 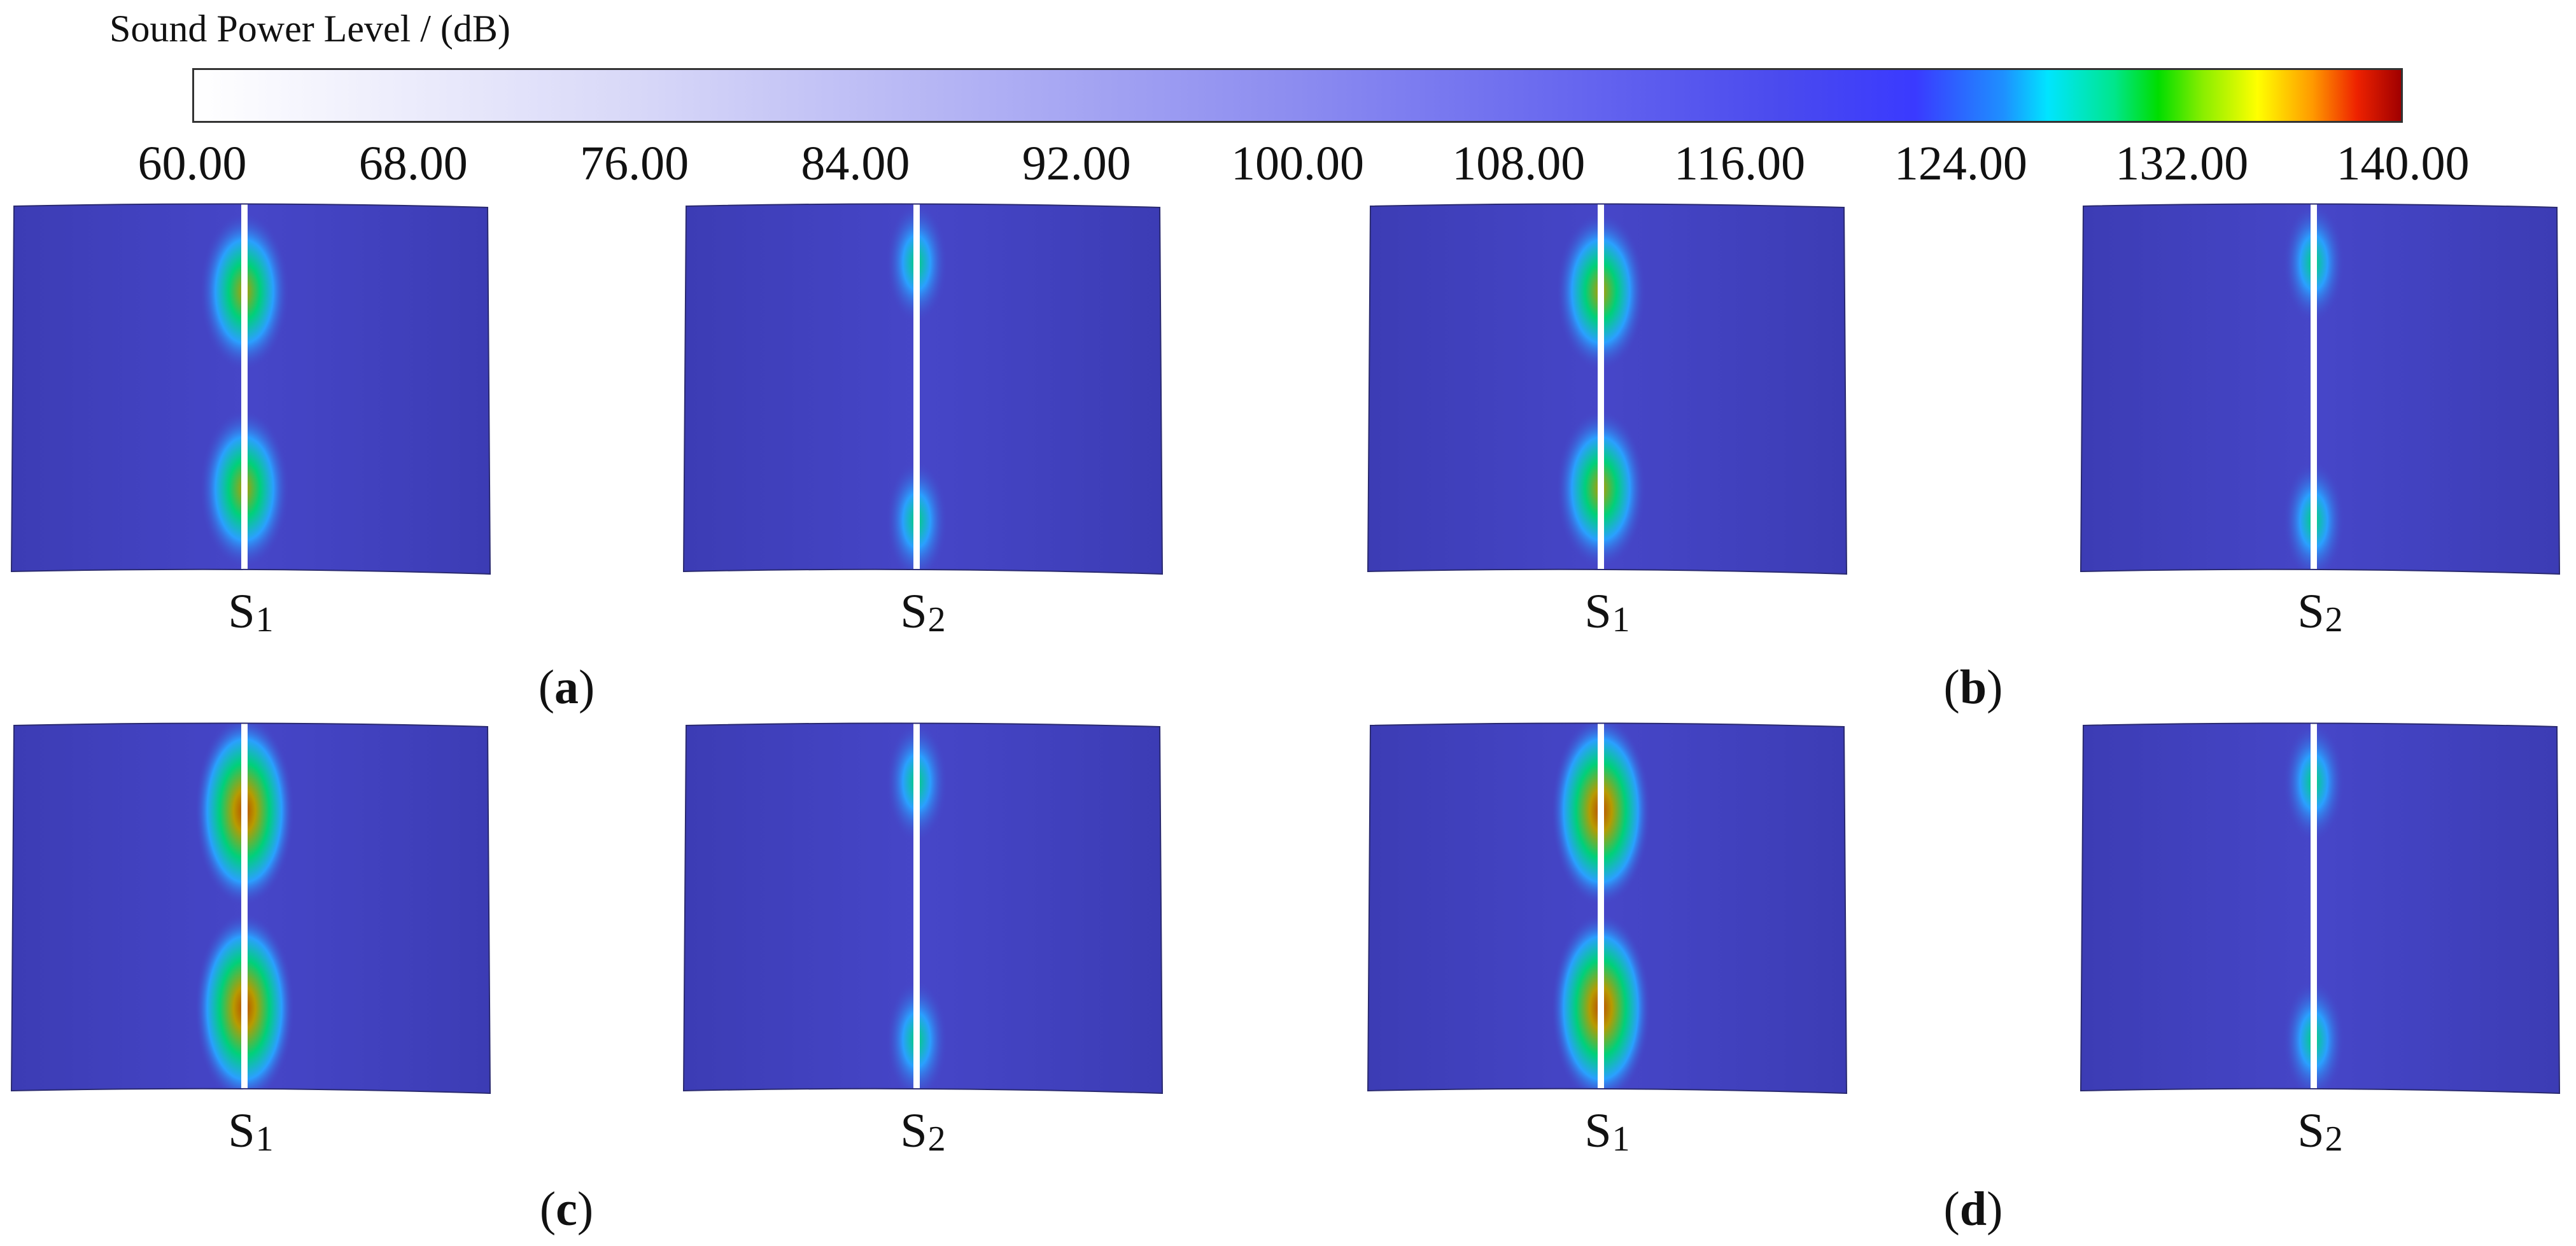 I want to click on subfigure-letter: c, so click(x=567, y=1209).